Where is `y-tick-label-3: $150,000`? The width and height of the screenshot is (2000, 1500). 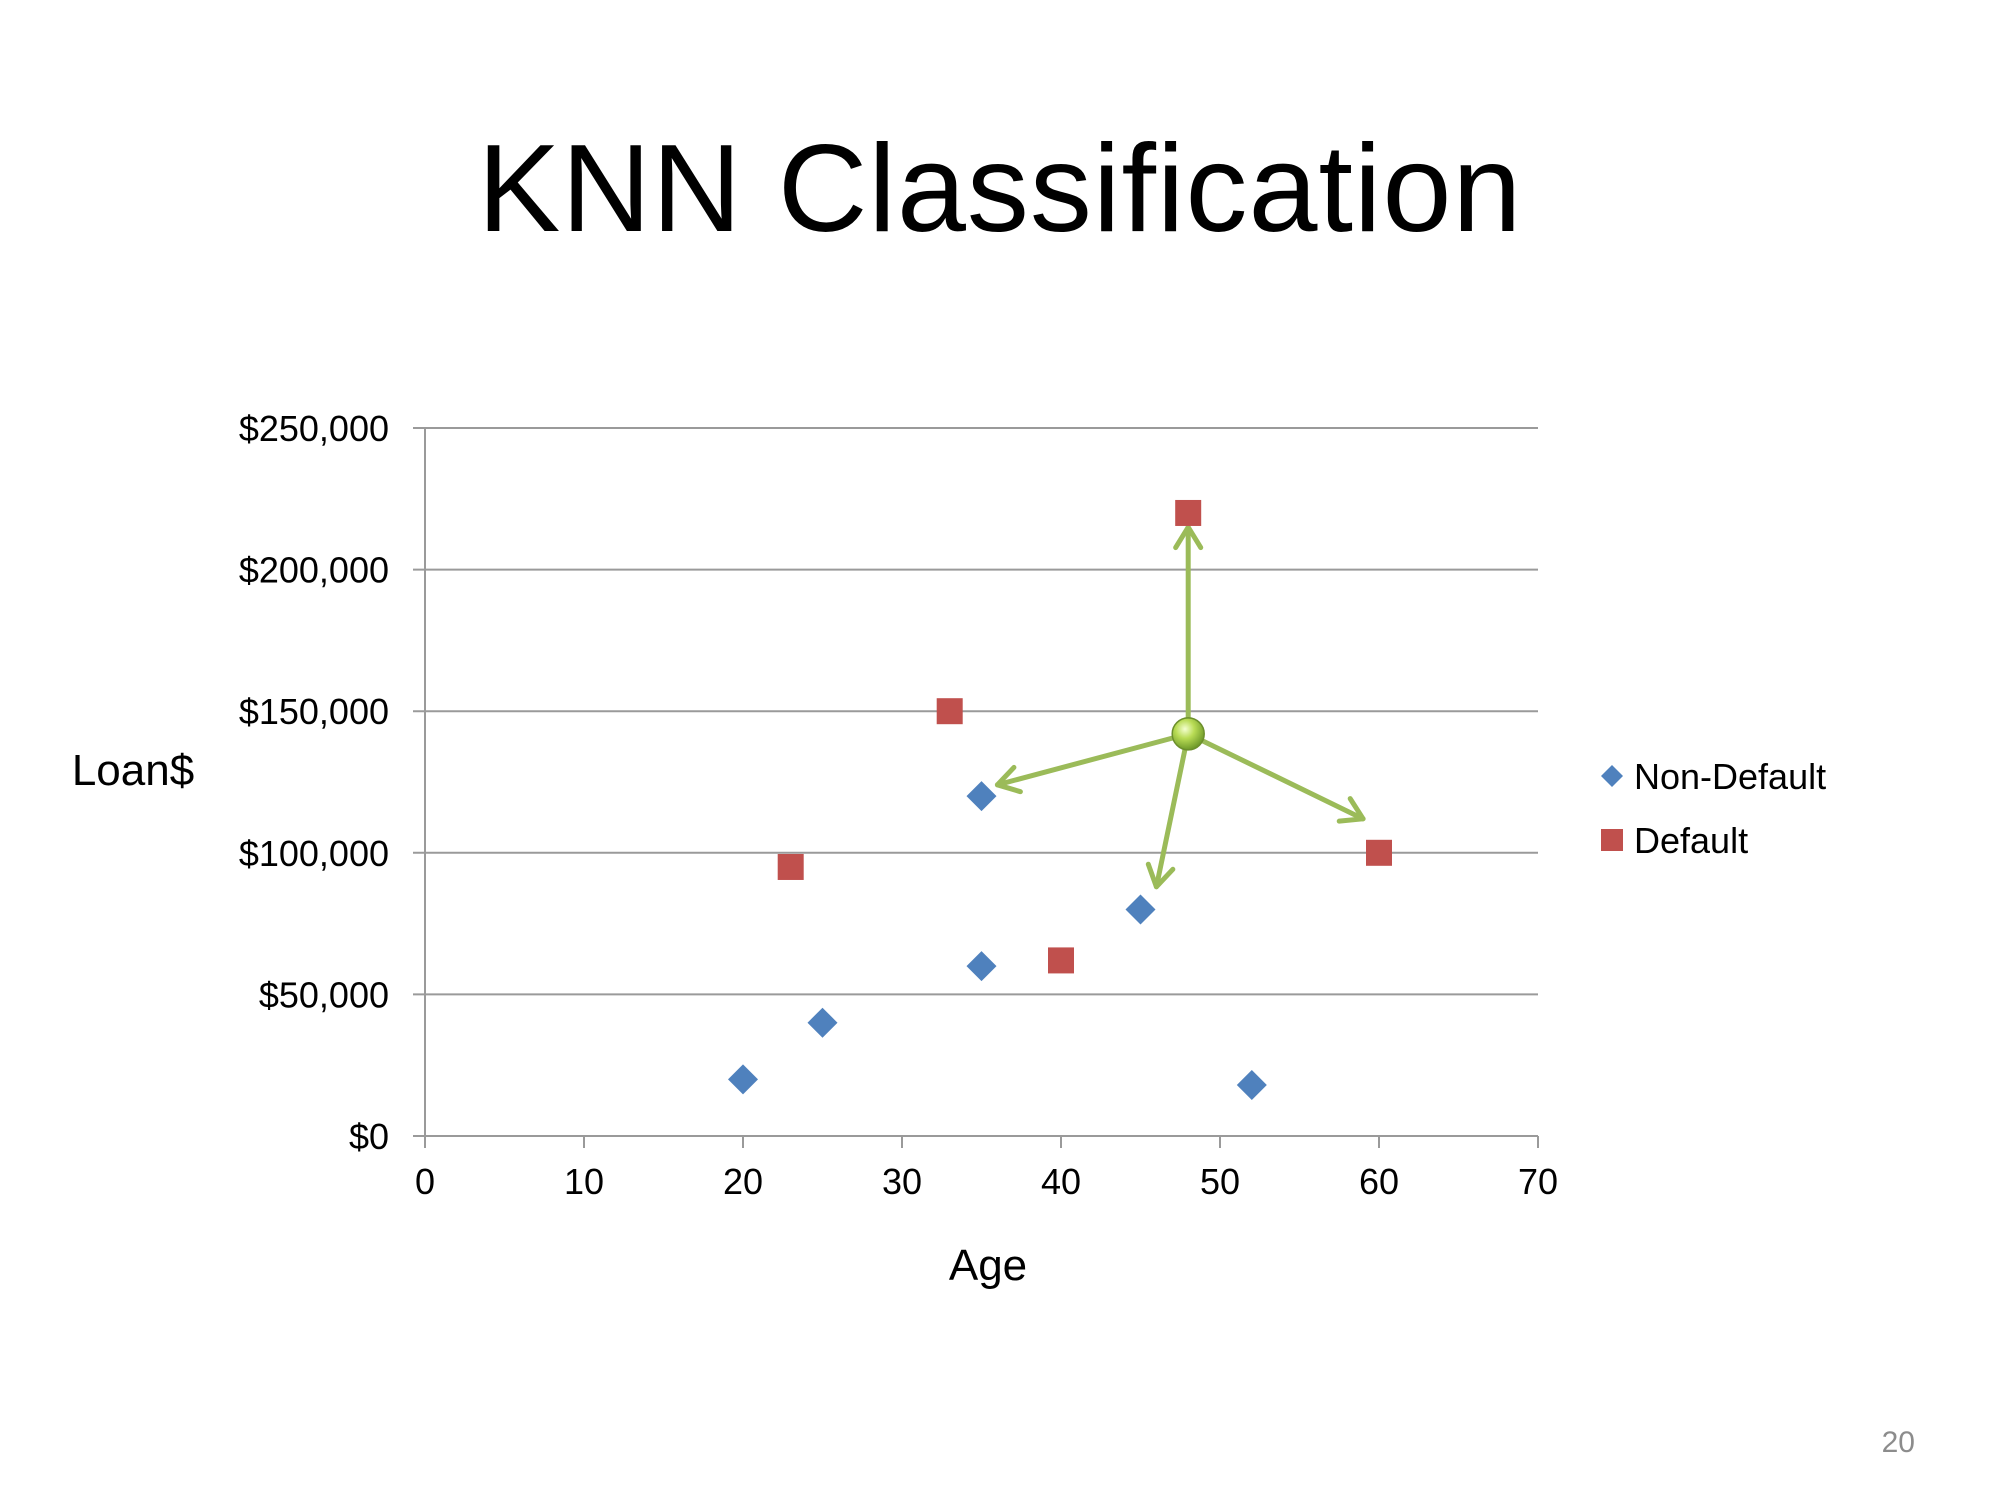 y-tick-label-3: $150,000 is located at coordinates (314, 711).